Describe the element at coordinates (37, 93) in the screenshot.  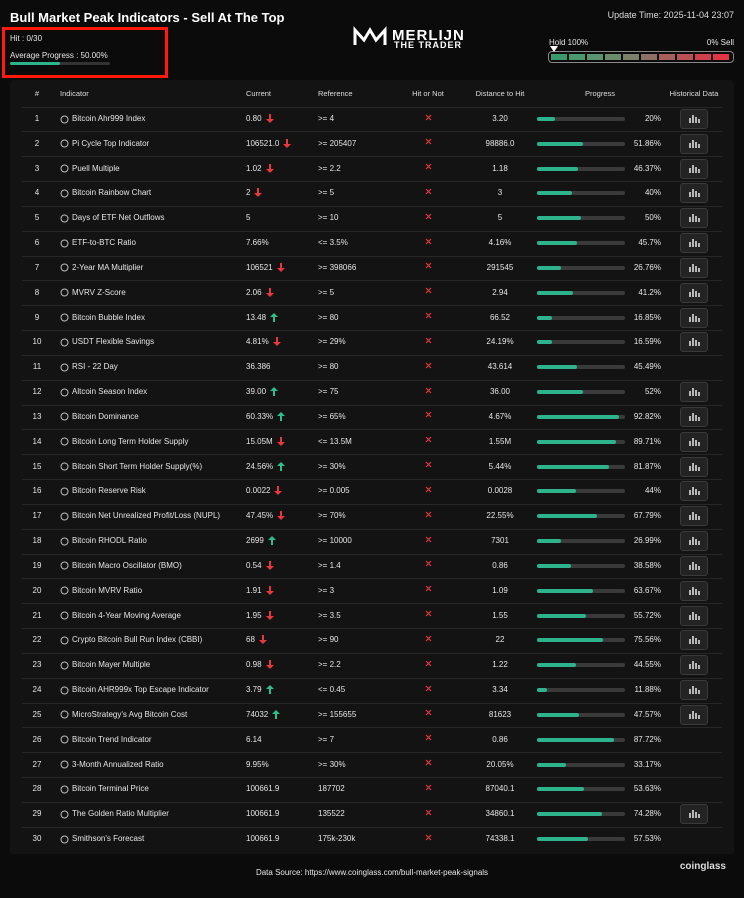
I see `column-header: #` at that location.